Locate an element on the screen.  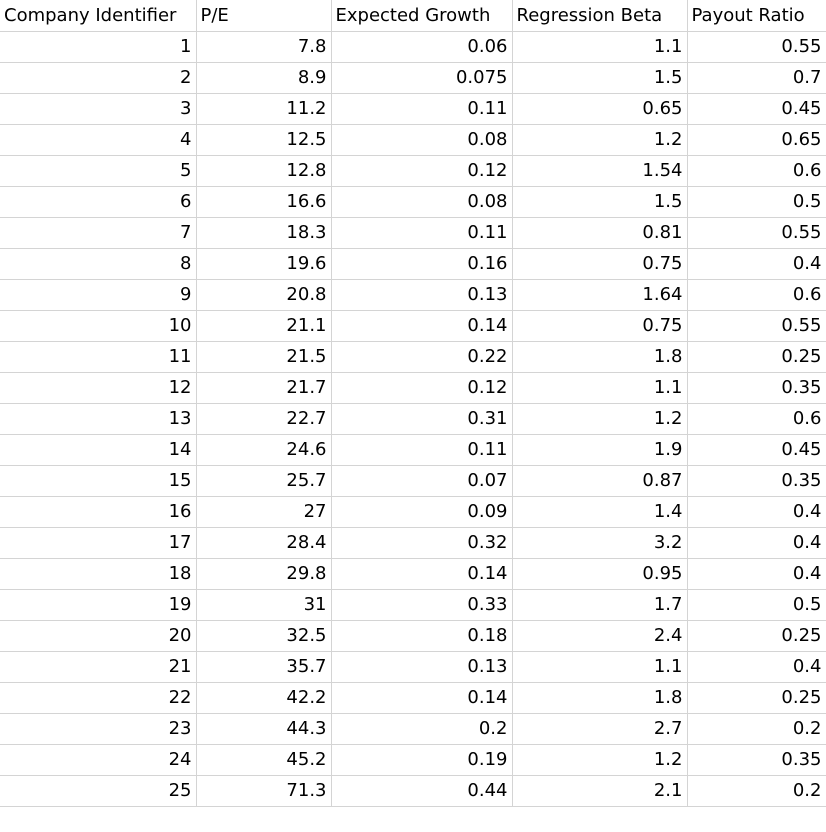
cell: 32.5 is located at coordinates (264, 636).